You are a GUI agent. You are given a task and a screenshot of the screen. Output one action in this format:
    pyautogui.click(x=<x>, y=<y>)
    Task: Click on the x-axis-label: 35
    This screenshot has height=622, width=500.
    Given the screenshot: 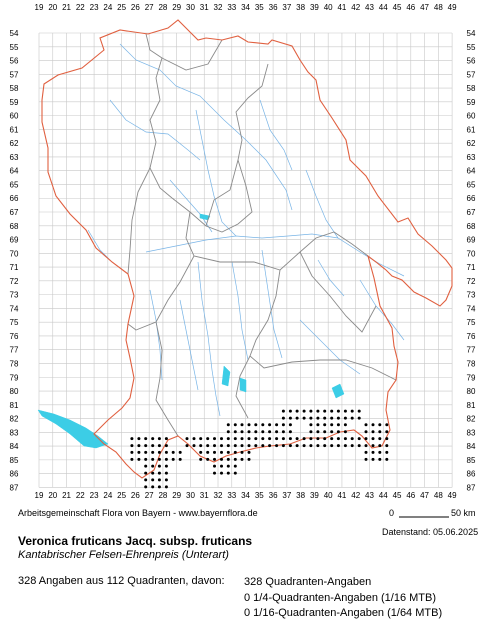 What is the action you would take?
    pyautogui.click(x=259, y=7)
    